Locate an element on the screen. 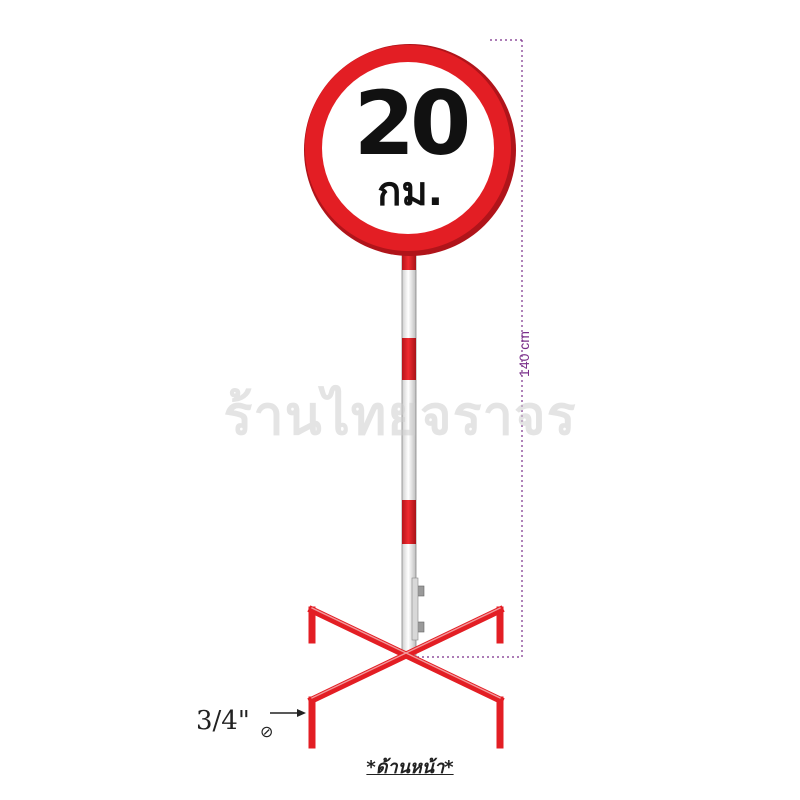 Image resolution: width=800 pixels, height=800 pixels. height-label: 140 cm is located at coordinates (524, 354).